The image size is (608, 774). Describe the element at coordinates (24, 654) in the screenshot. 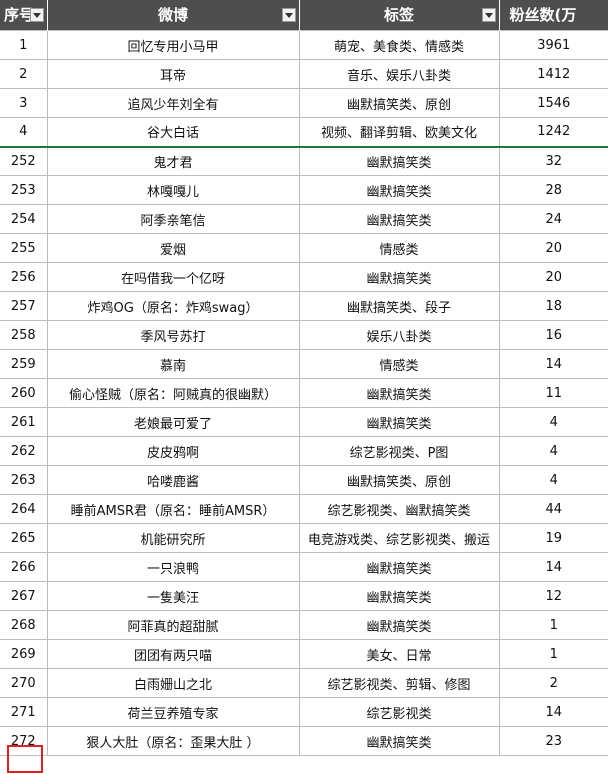

I see `cell-index: 269` at that location.